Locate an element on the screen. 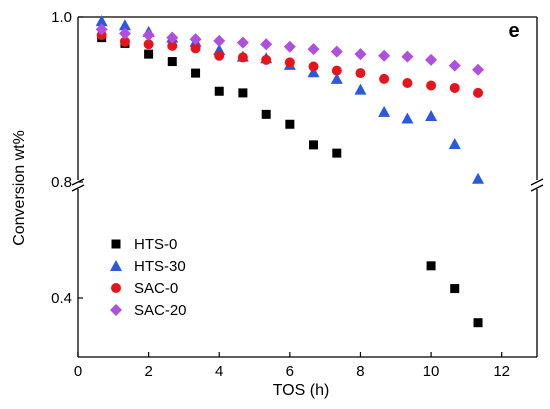  x-tick-label: 10 is located at coordinates (431, 371).